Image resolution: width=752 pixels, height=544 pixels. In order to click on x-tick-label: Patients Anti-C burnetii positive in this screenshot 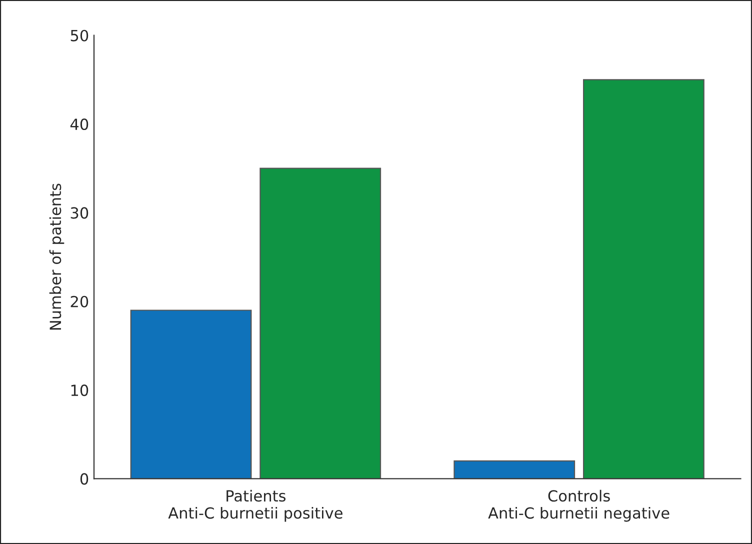, I will do `click(255, 506)`.